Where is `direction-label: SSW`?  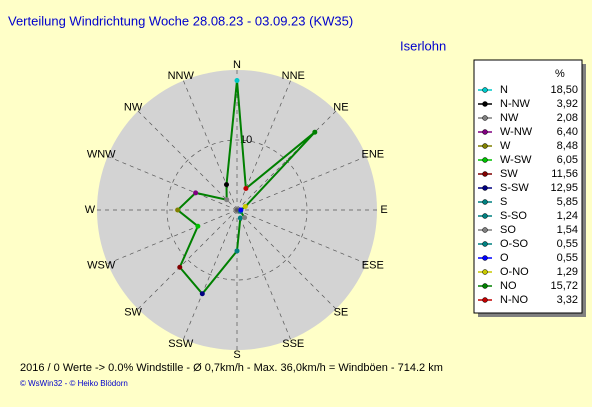
direction-label: SSW is located at coordinates (181, 344).